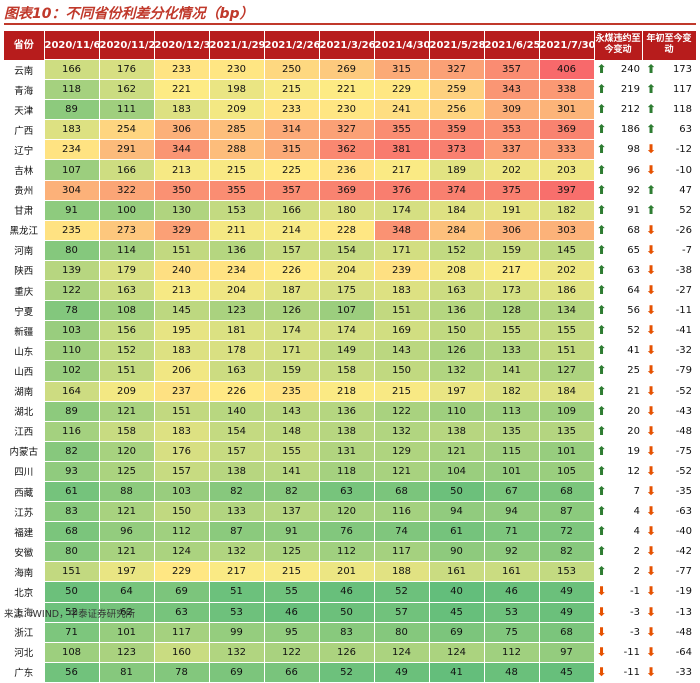 The image size is (700, 683). What do you see at coordinates (456, 572) in the screenshot?
I see `spread-value-cell: 161` at bounding box center [456, 572].